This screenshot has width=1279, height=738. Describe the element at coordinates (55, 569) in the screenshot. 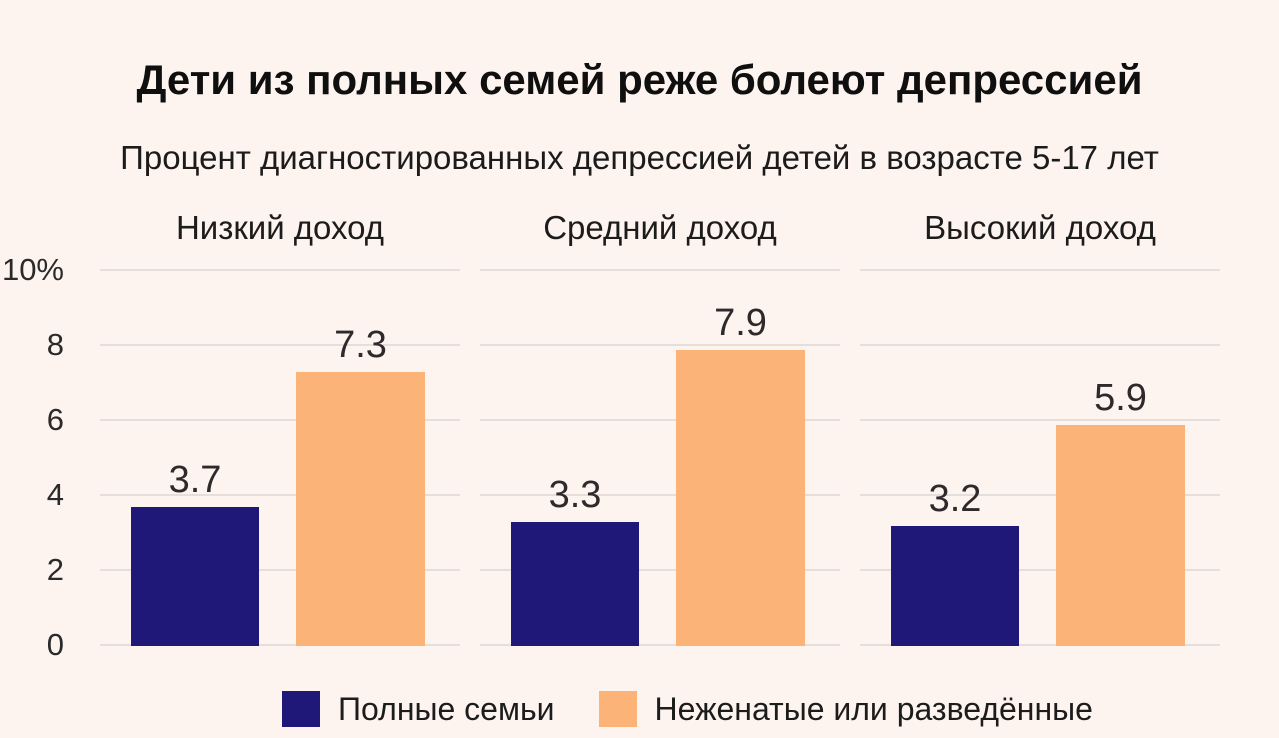

I see `y-axis-tick-label: 2` at that location.